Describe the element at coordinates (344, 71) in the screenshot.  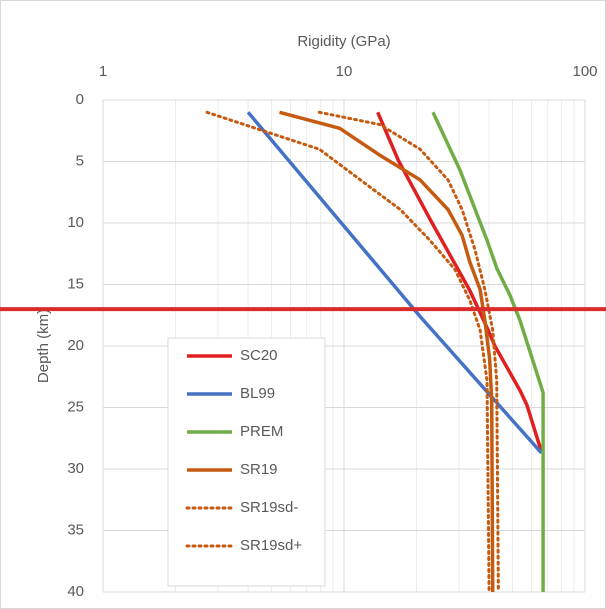
I see `x-tick-label: 10` at that location.